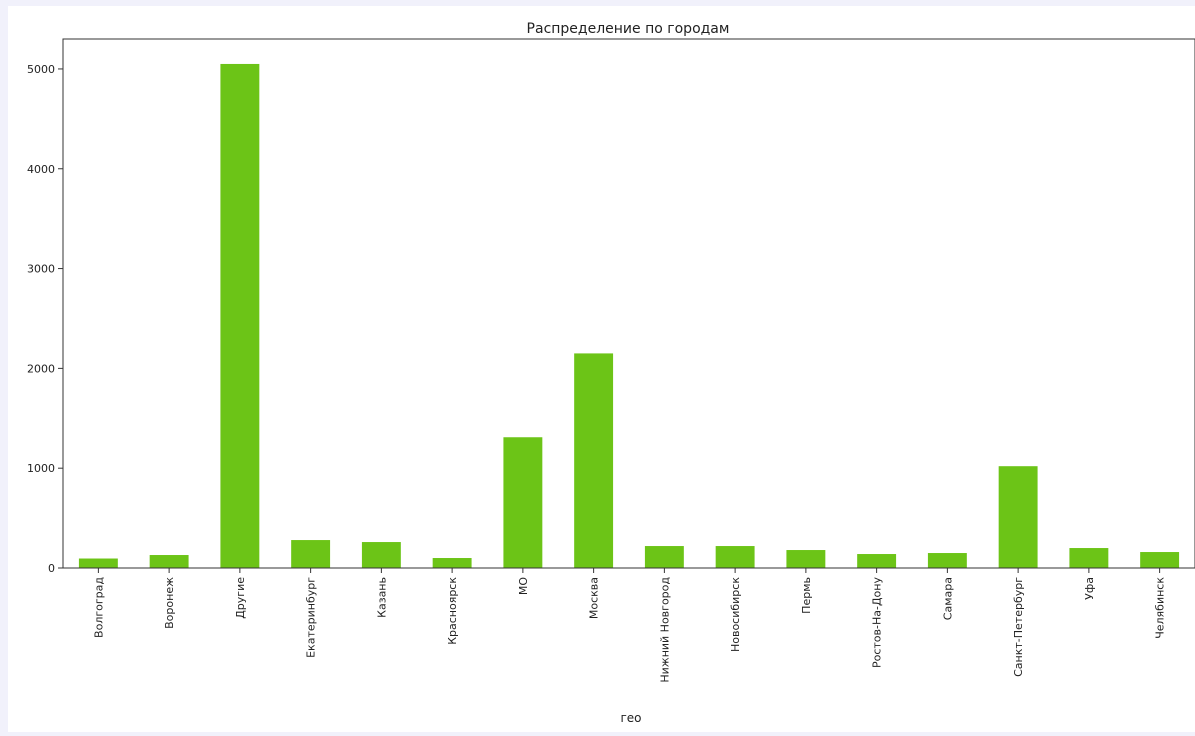 The height and width of the screenshot is (736, 1195). I want to click on x-axis-label: гео, so click(630, 718).